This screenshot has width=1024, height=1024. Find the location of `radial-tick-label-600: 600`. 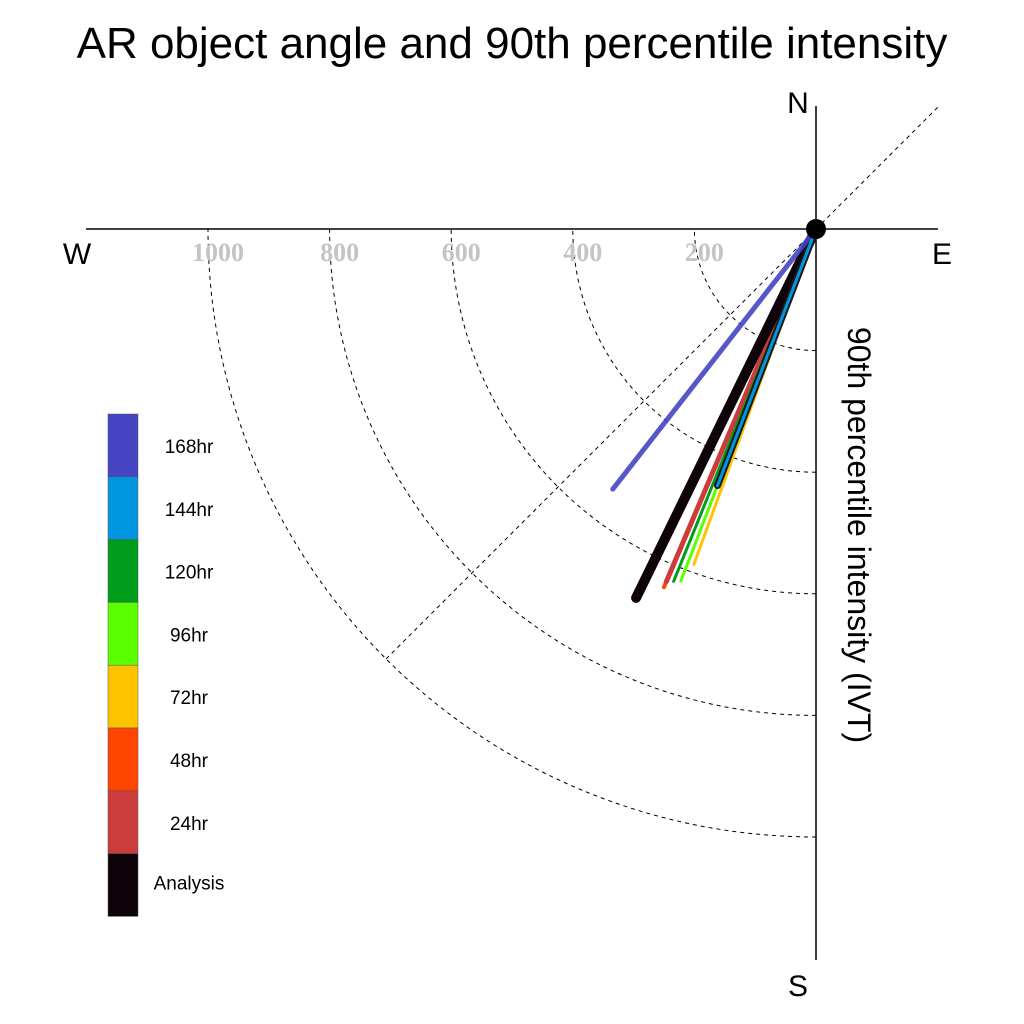

radial-tick-label-600: 600 is located at coordinates (461, 252).